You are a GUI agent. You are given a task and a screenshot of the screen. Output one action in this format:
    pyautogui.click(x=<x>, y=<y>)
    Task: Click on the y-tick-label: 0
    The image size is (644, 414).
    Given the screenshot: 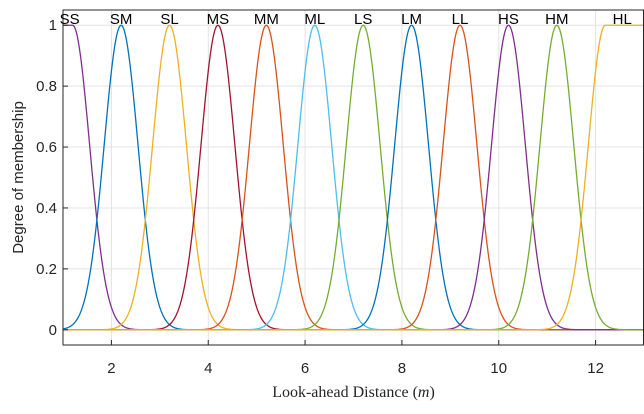 What is the action you would take?
    pyautogui.click(x=53, y=330)
    